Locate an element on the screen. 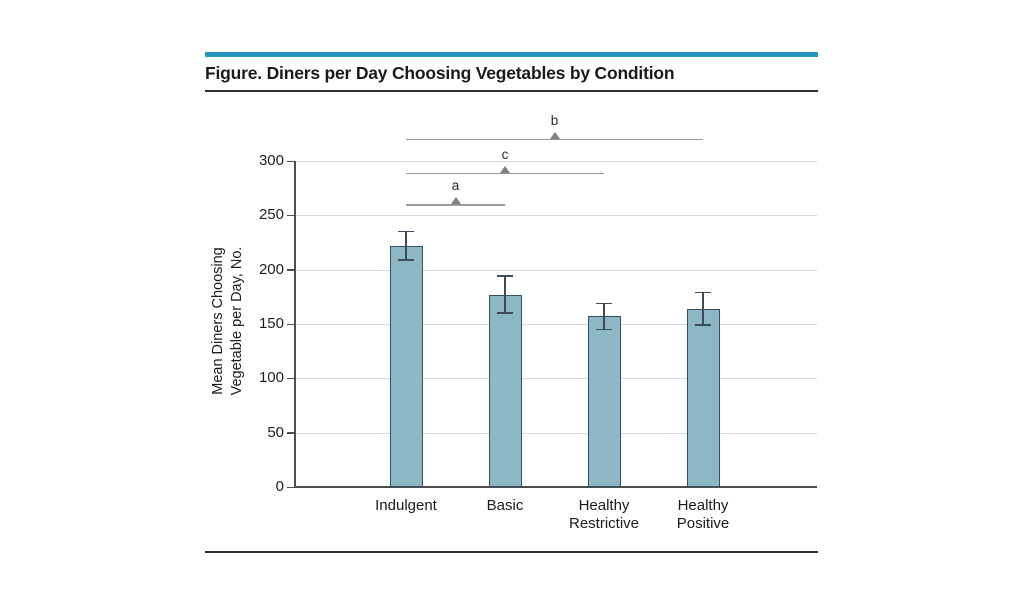  y-tick-label-100: 100 is located at coordinates (271, 378).